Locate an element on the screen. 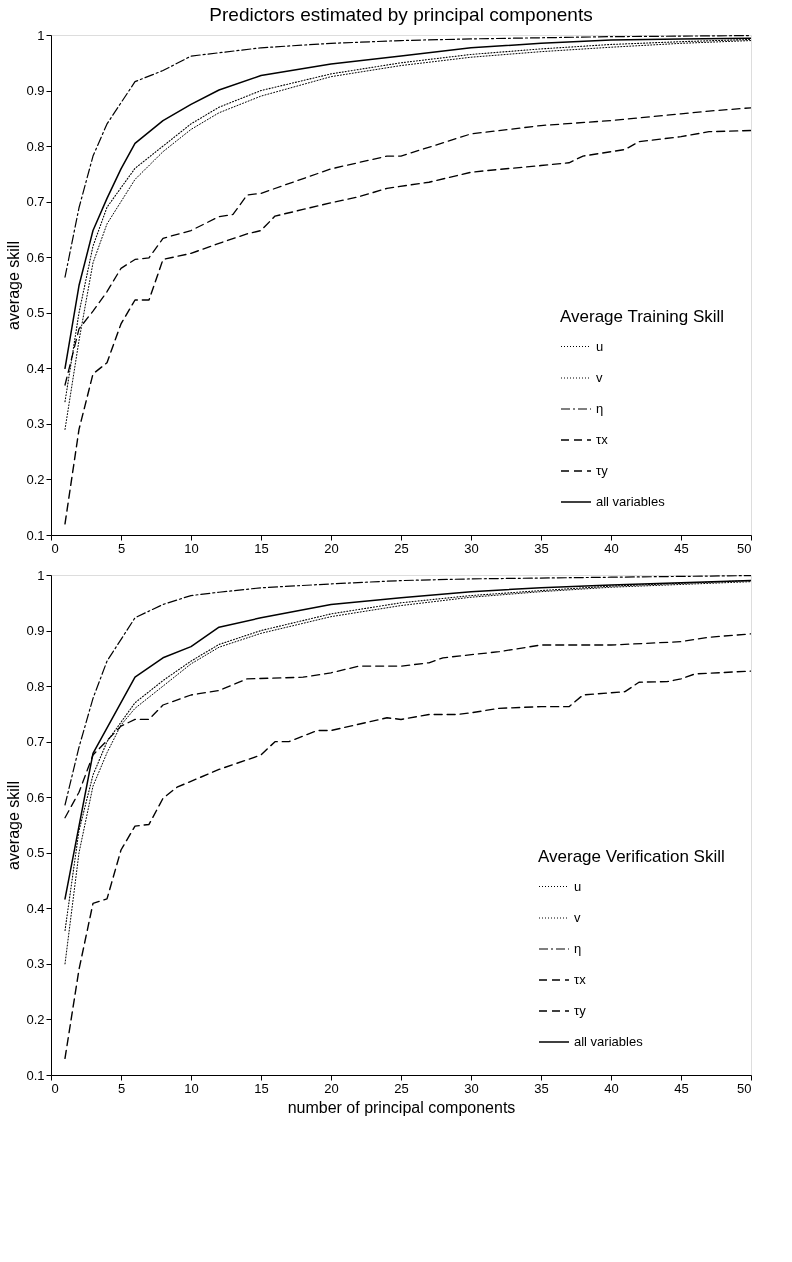  legend-title: Average Verification Skill is located at coordinates (631, 856).